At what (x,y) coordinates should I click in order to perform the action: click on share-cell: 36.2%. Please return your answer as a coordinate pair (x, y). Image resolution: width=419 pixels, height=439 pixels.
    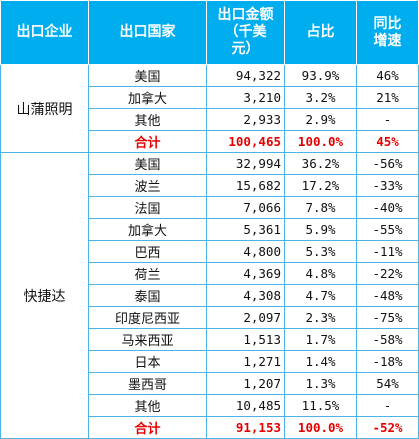
    Looking at the image, I should click on (320, 163).